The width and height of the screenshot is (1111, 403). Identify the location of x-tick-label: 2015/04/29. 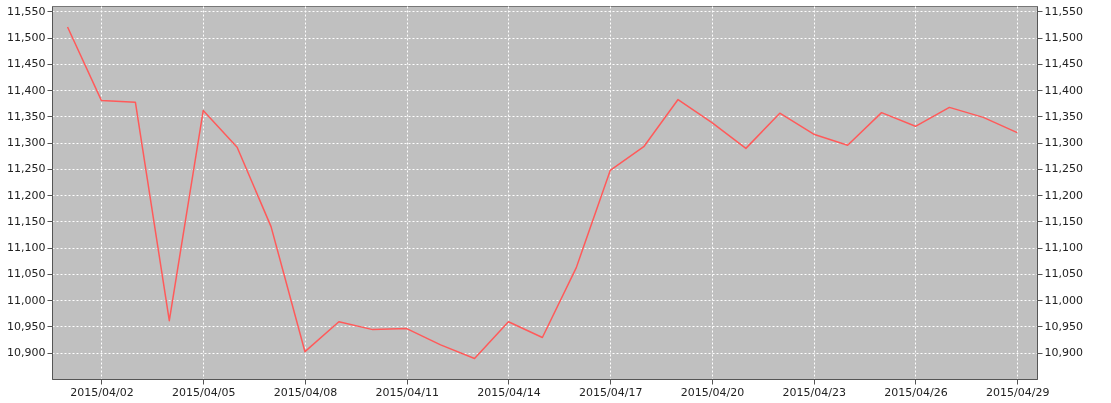
(1018, 392).